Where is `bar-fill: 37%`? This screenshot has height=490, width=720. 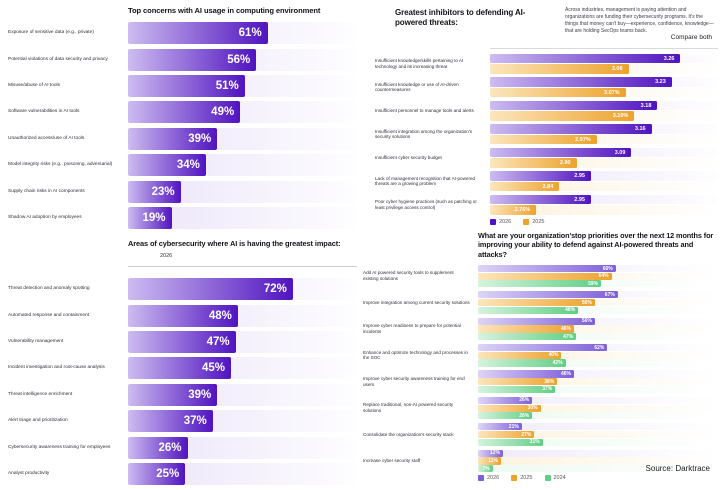
bar-fill: 37% is located at coordinates (170, 421).